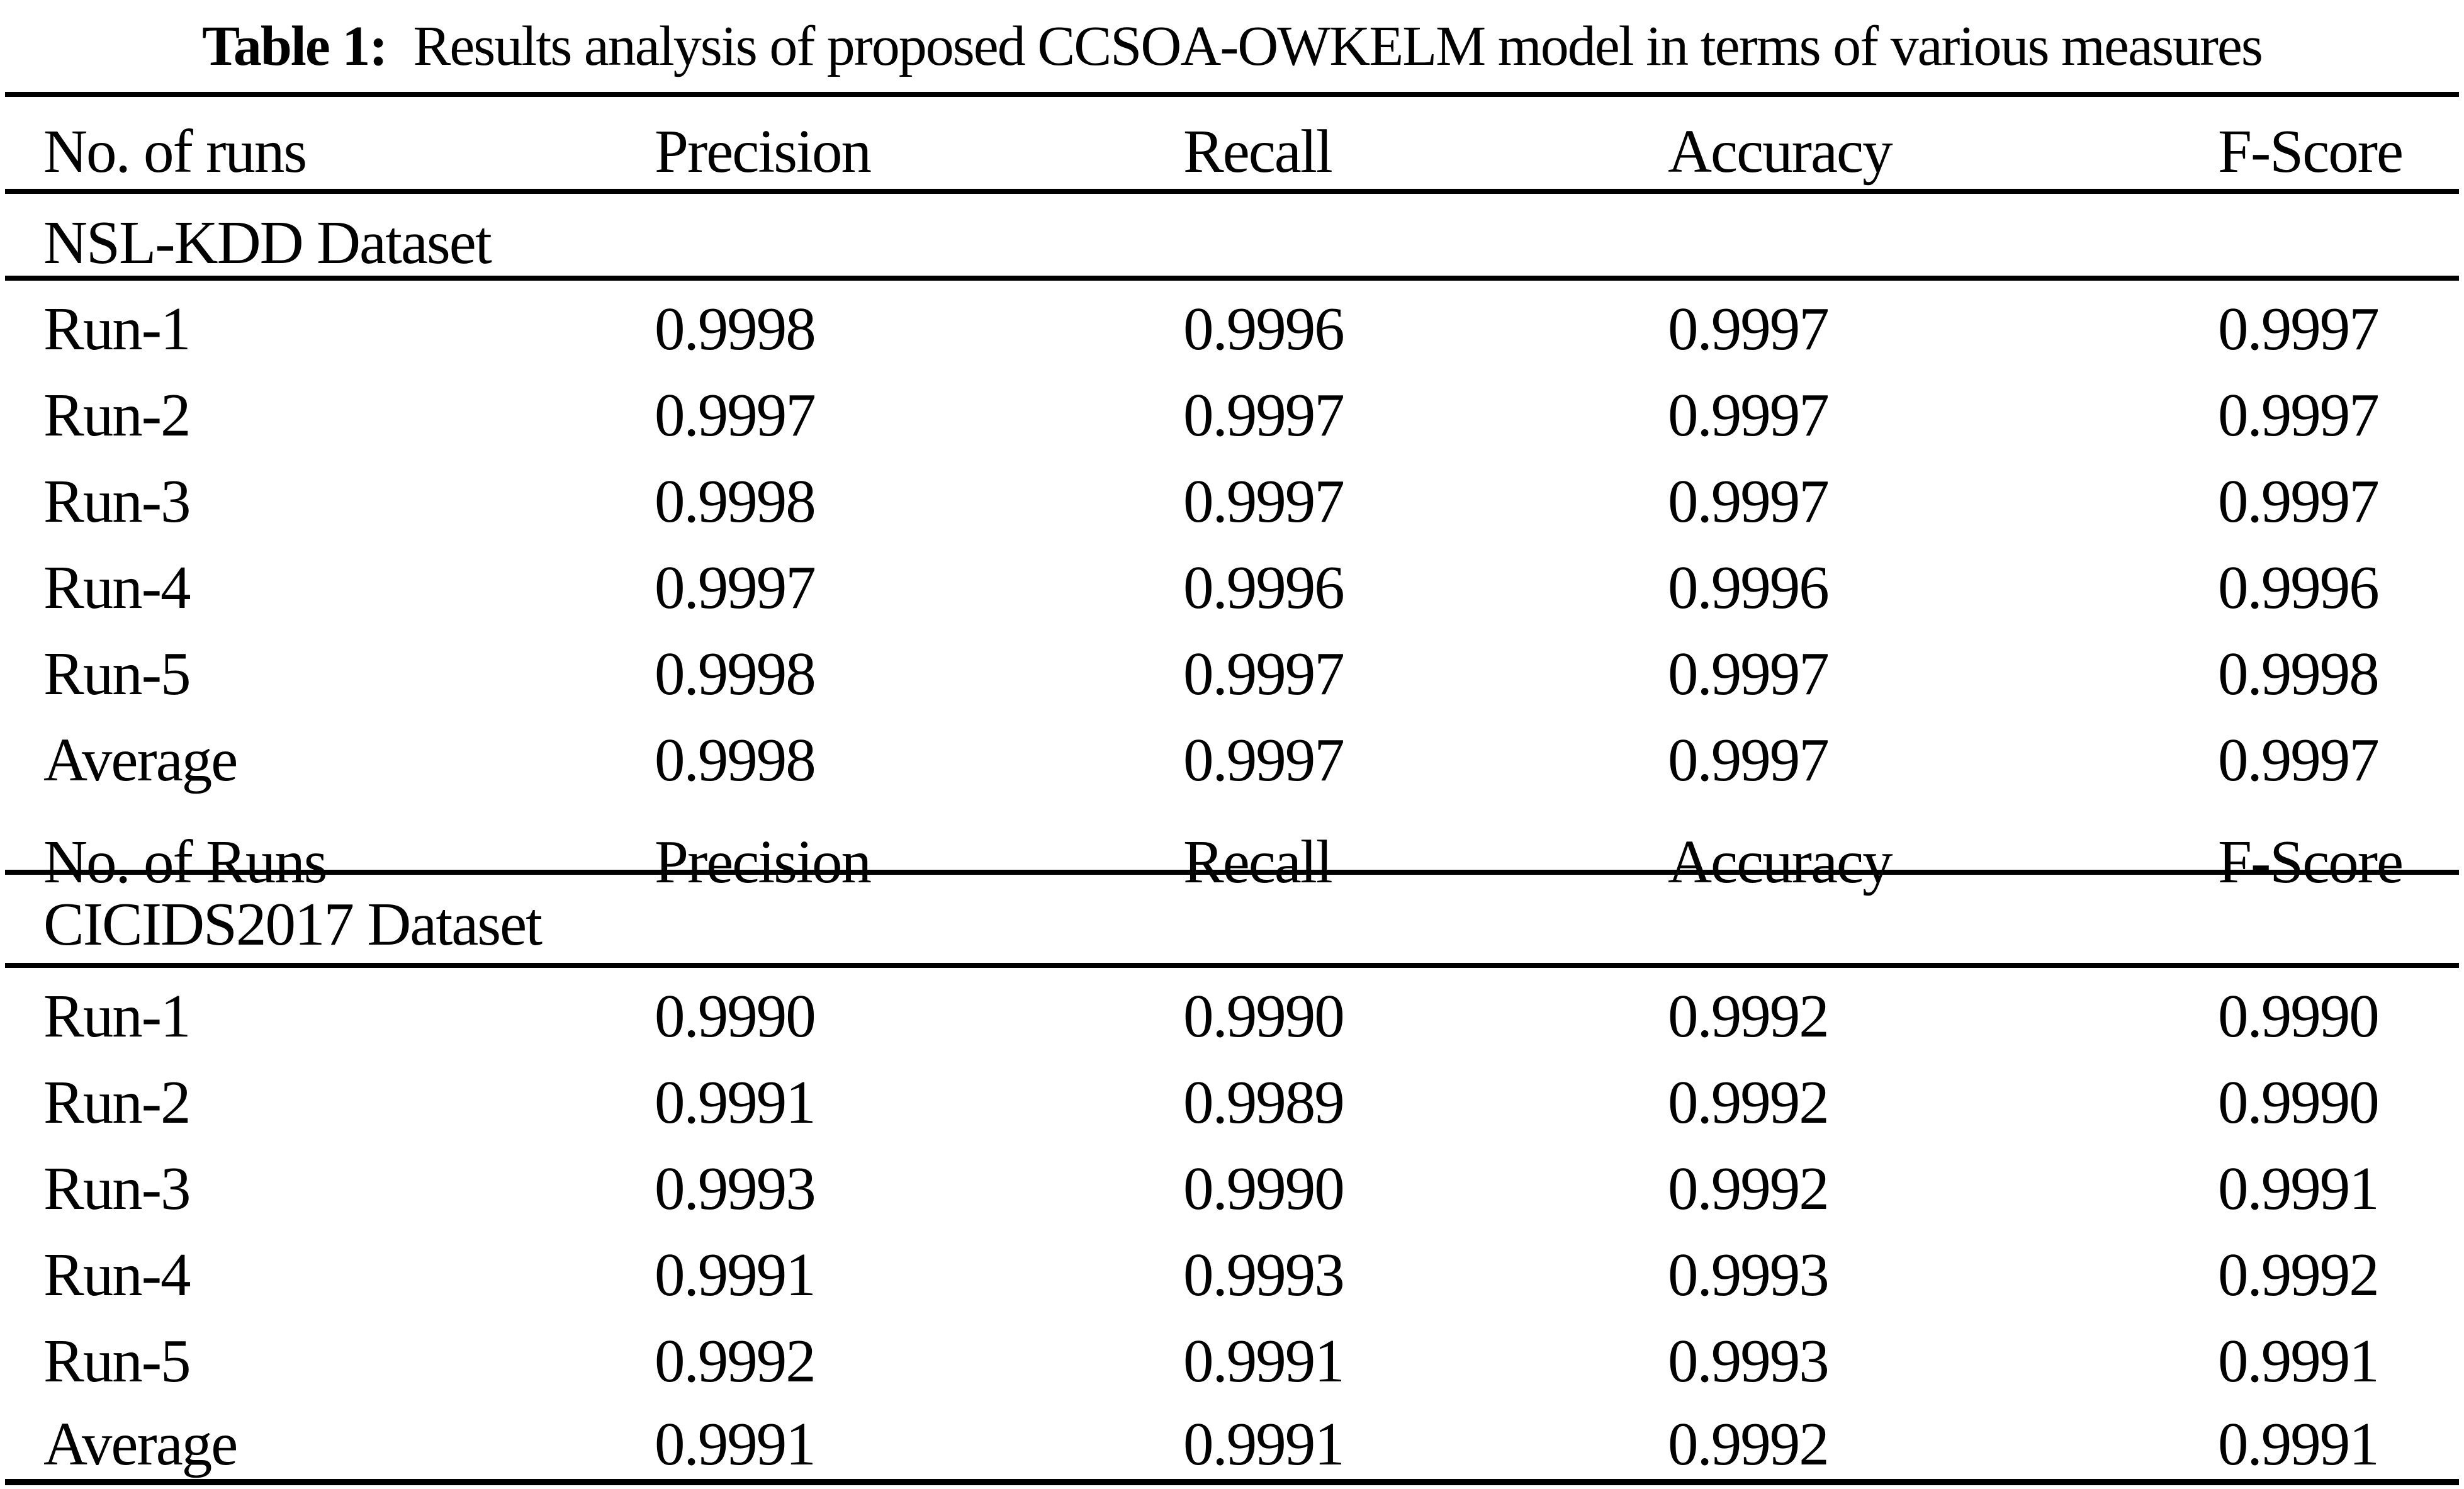 The image size is (2464, 1489). I want to click on fscore-cell: 0.9996, so click(2299, 587).